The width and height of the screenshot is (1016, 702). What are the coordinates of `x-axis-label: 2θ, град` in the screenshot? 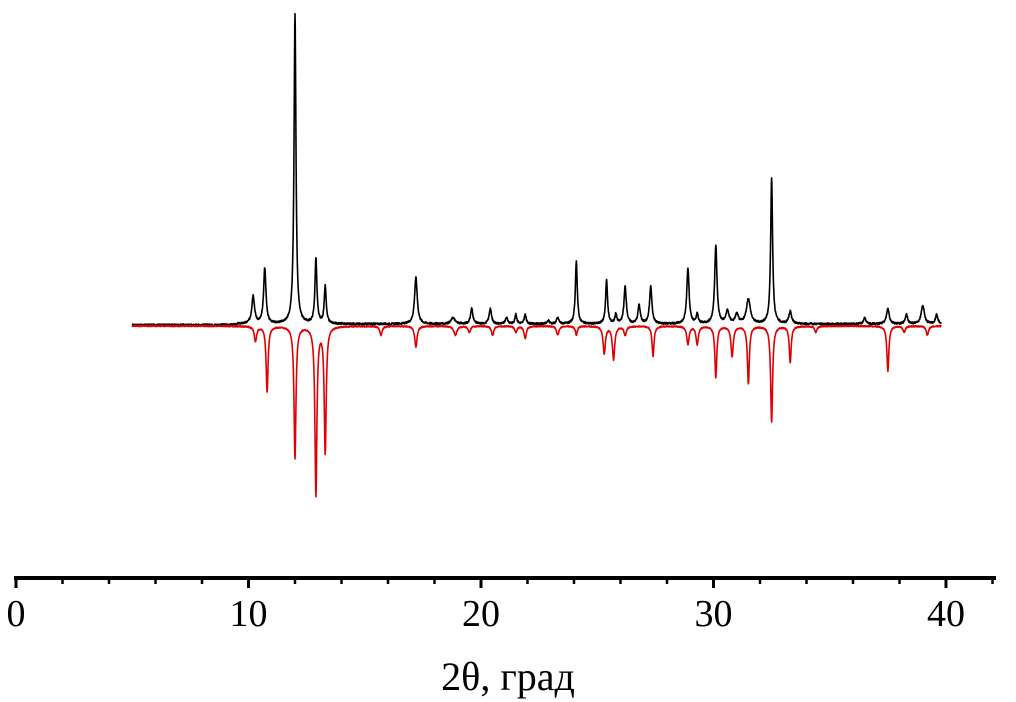 It's located at (508, 676).